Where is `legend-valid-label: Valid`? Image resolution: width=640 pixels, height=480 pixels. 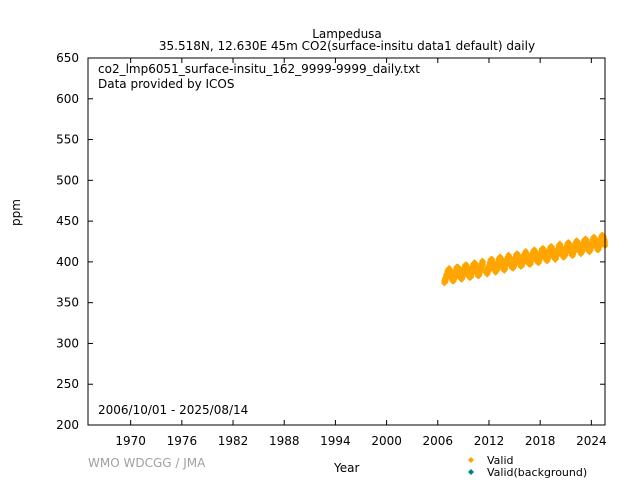 legend-valid-label: Valid is located at coordinates (500, 460).